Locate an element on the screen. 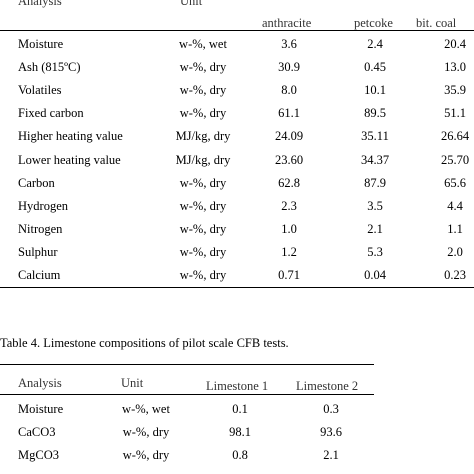  row-label: Hydrogen is located at coordinates (43, 205).